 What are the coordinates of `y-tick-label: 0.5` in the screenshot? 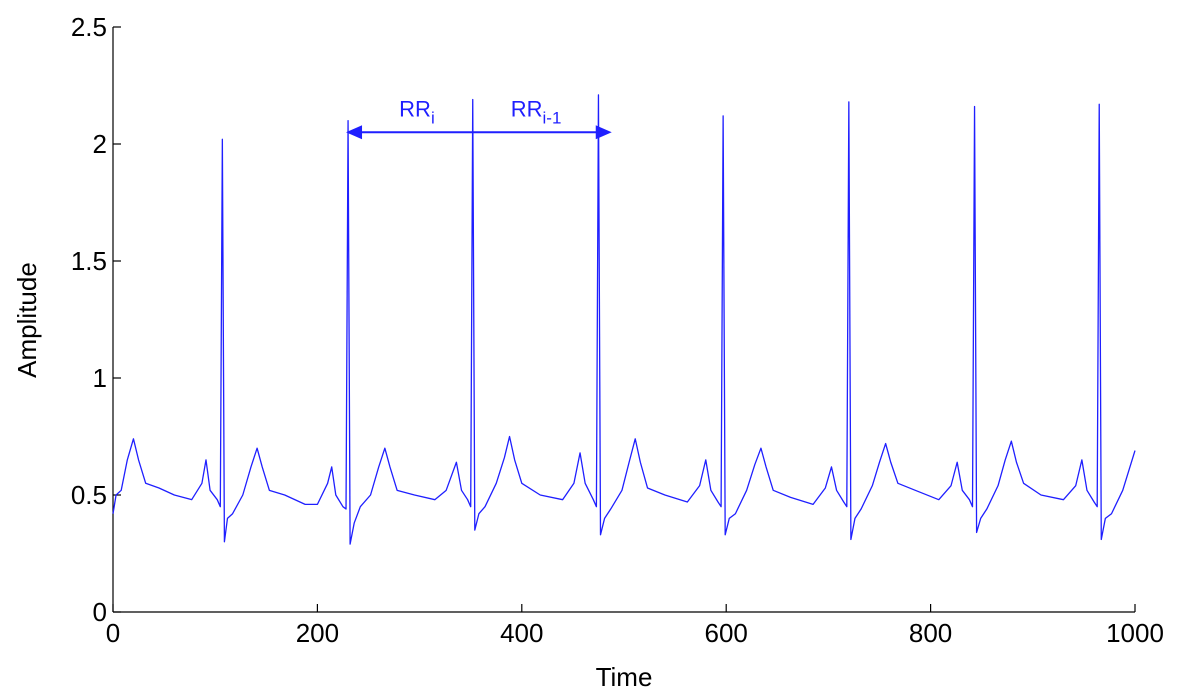 It's located at (89, 495).